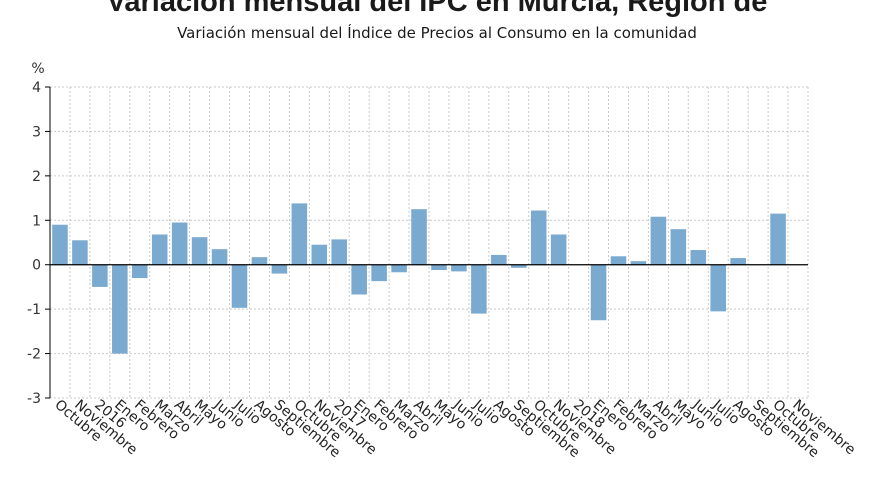  I want to click on y-tick-label: 0, so click(36, 266).